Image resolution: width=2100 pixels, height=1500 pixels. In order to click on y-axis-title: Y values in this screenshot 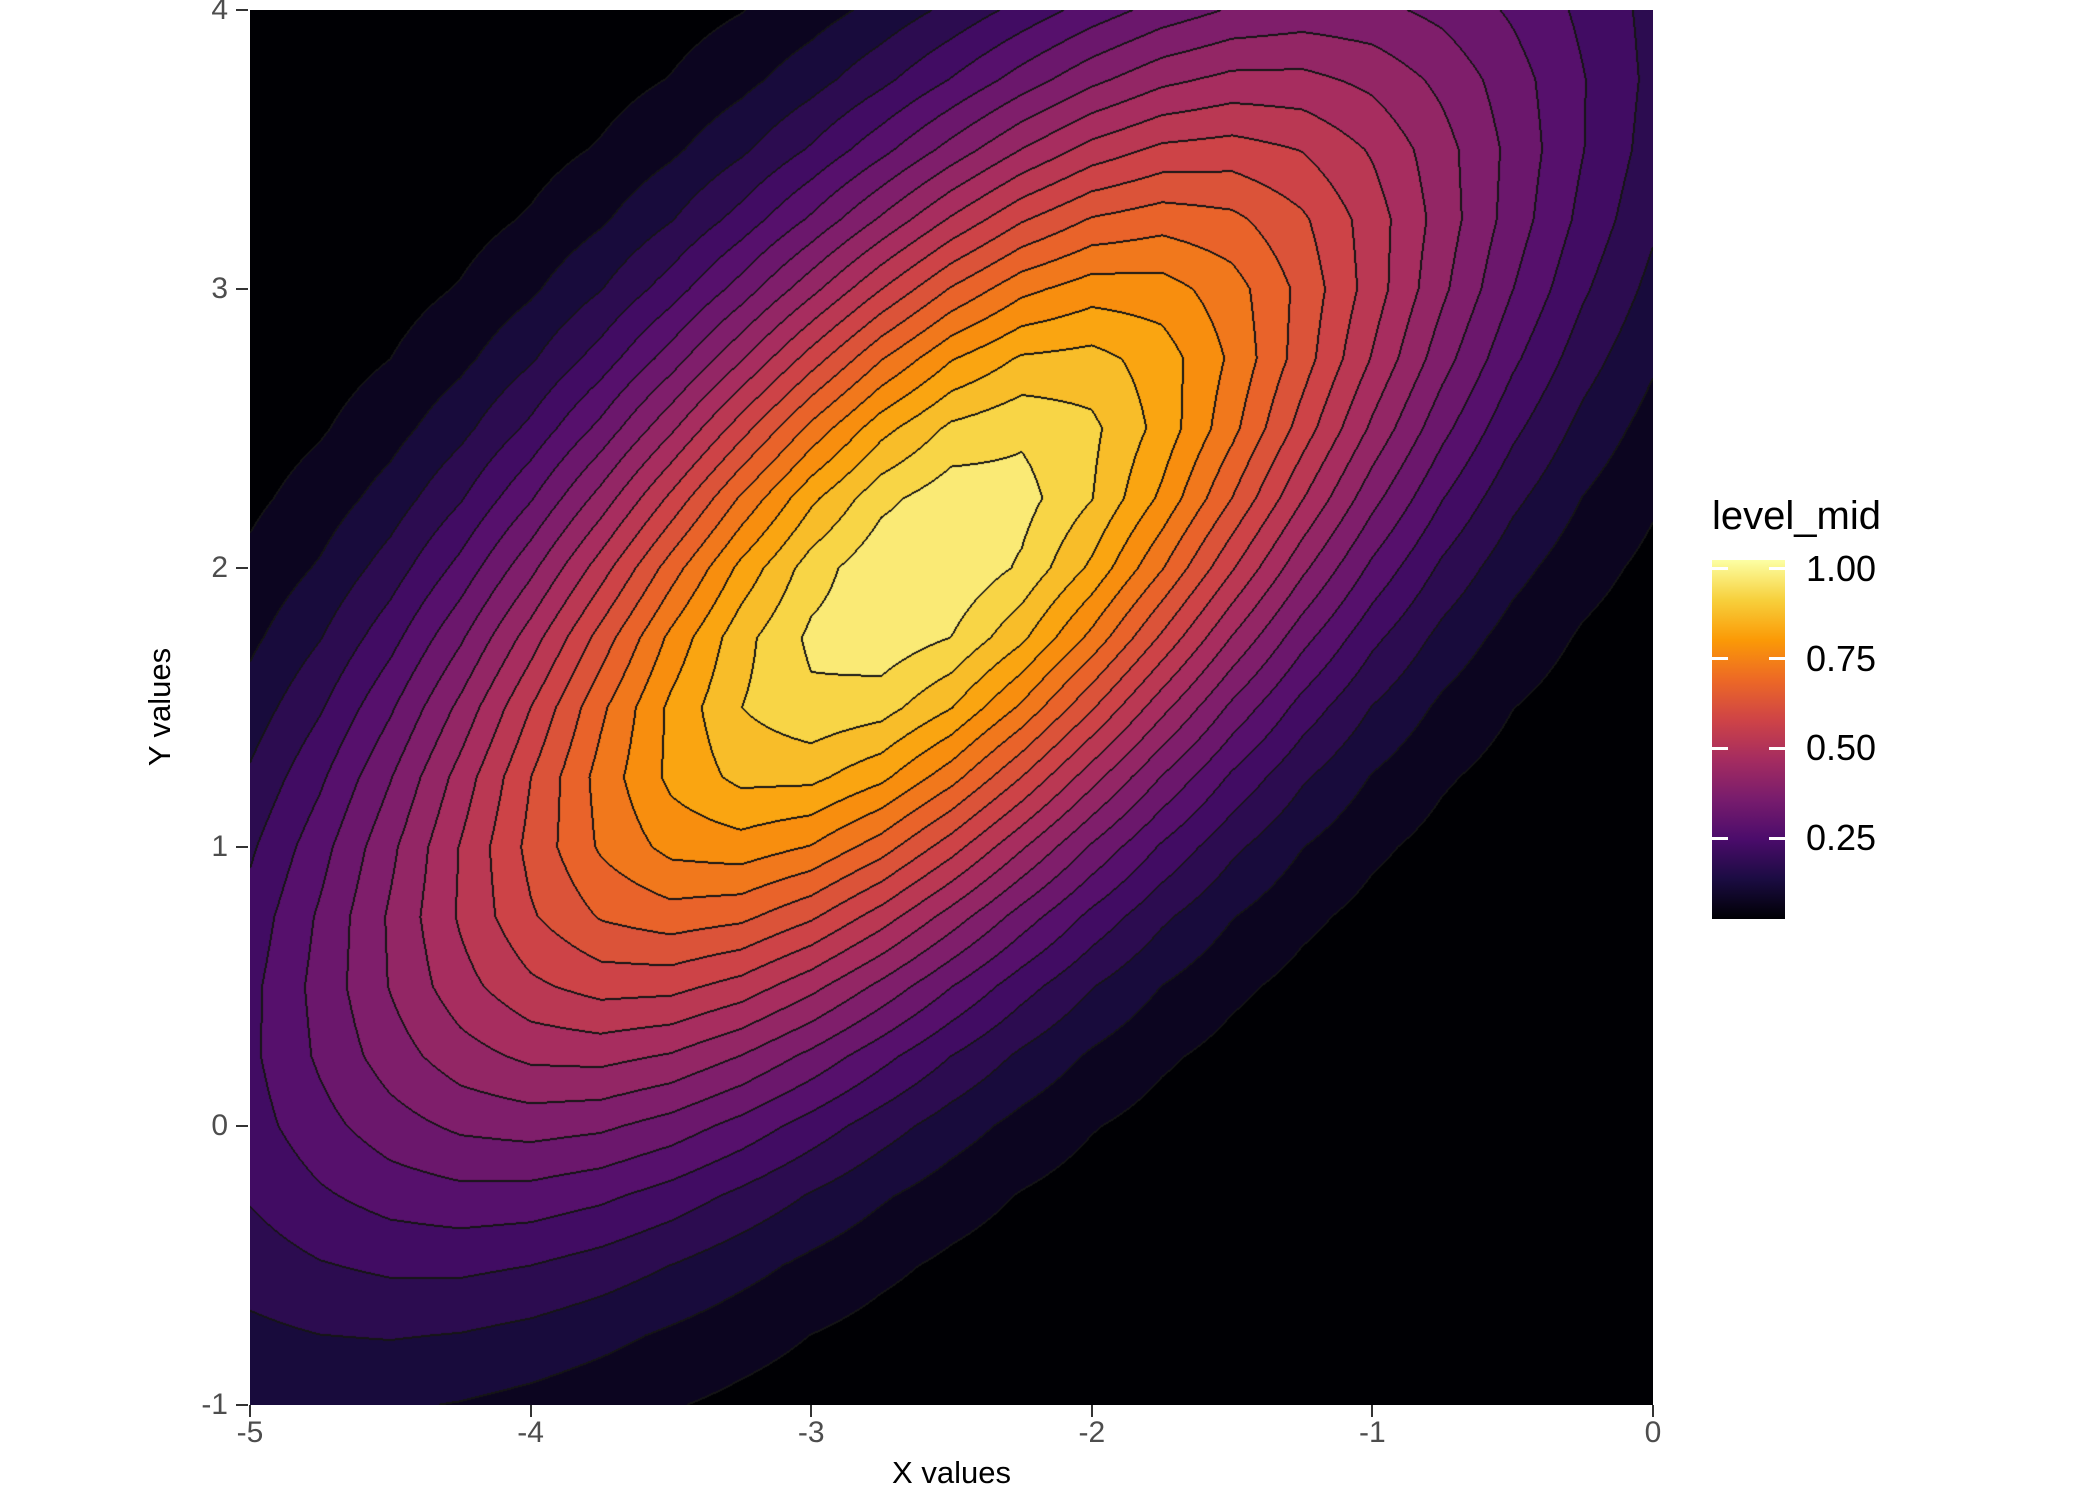, I will do `click(159, 707)`.